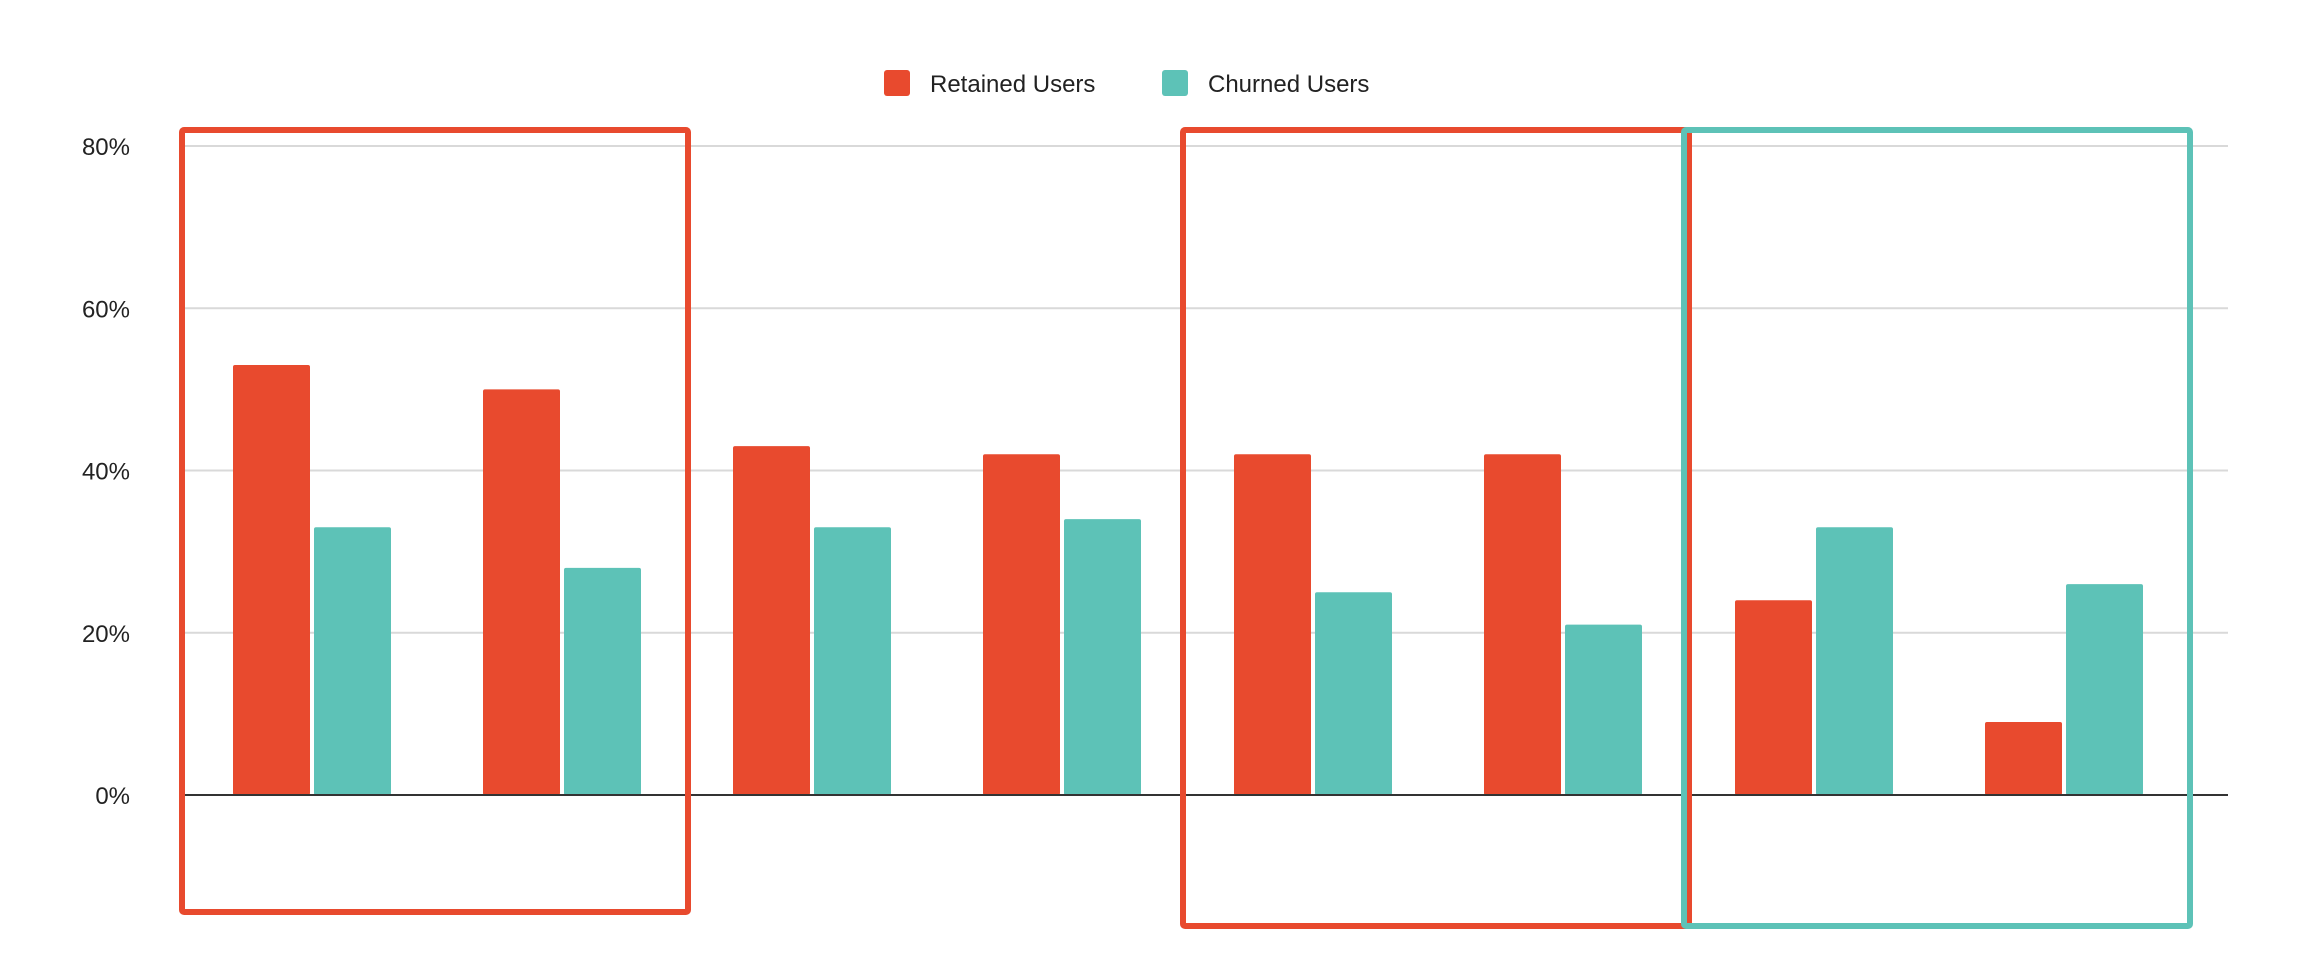 The width and height of the screenshot is (2298, 964). I want to click on y-tick-label: 40%, so click(106, 472).